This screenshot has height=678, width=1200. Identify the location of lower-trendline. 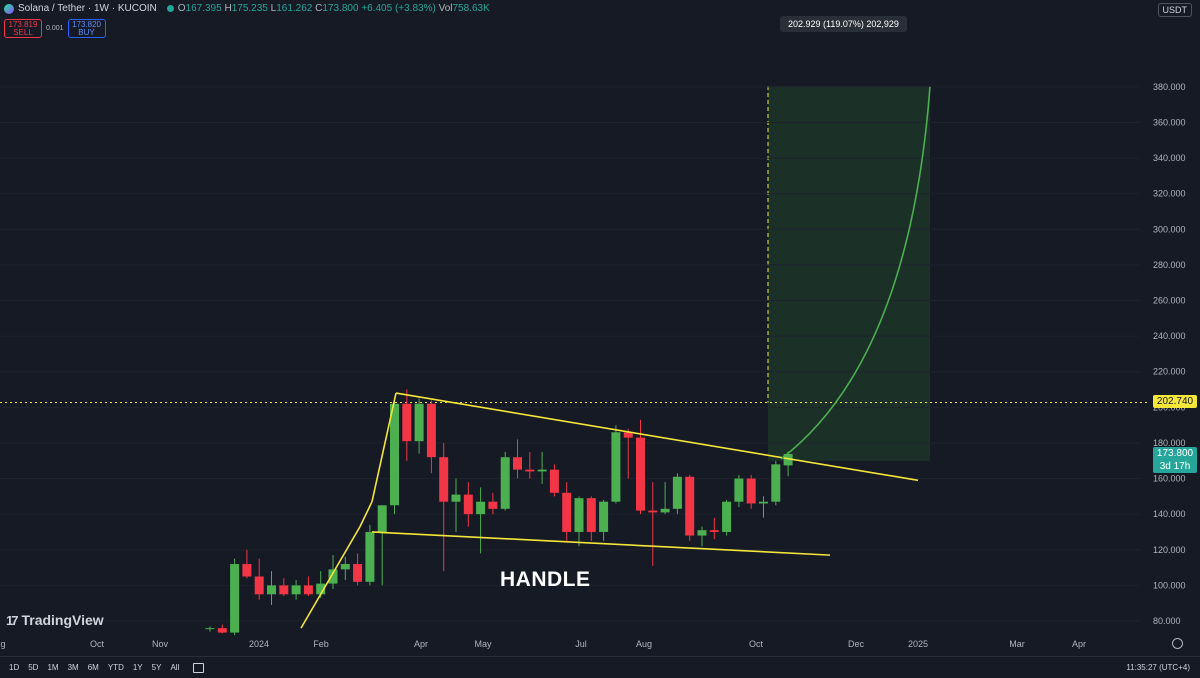
(601, 543).